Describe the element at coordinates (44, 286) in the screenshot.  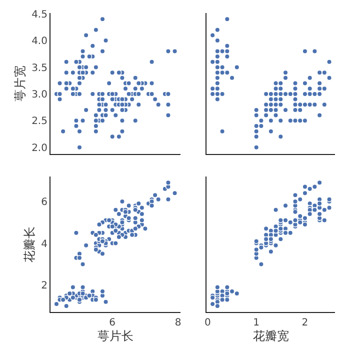
I see `y-tick-label: 2` at that location.